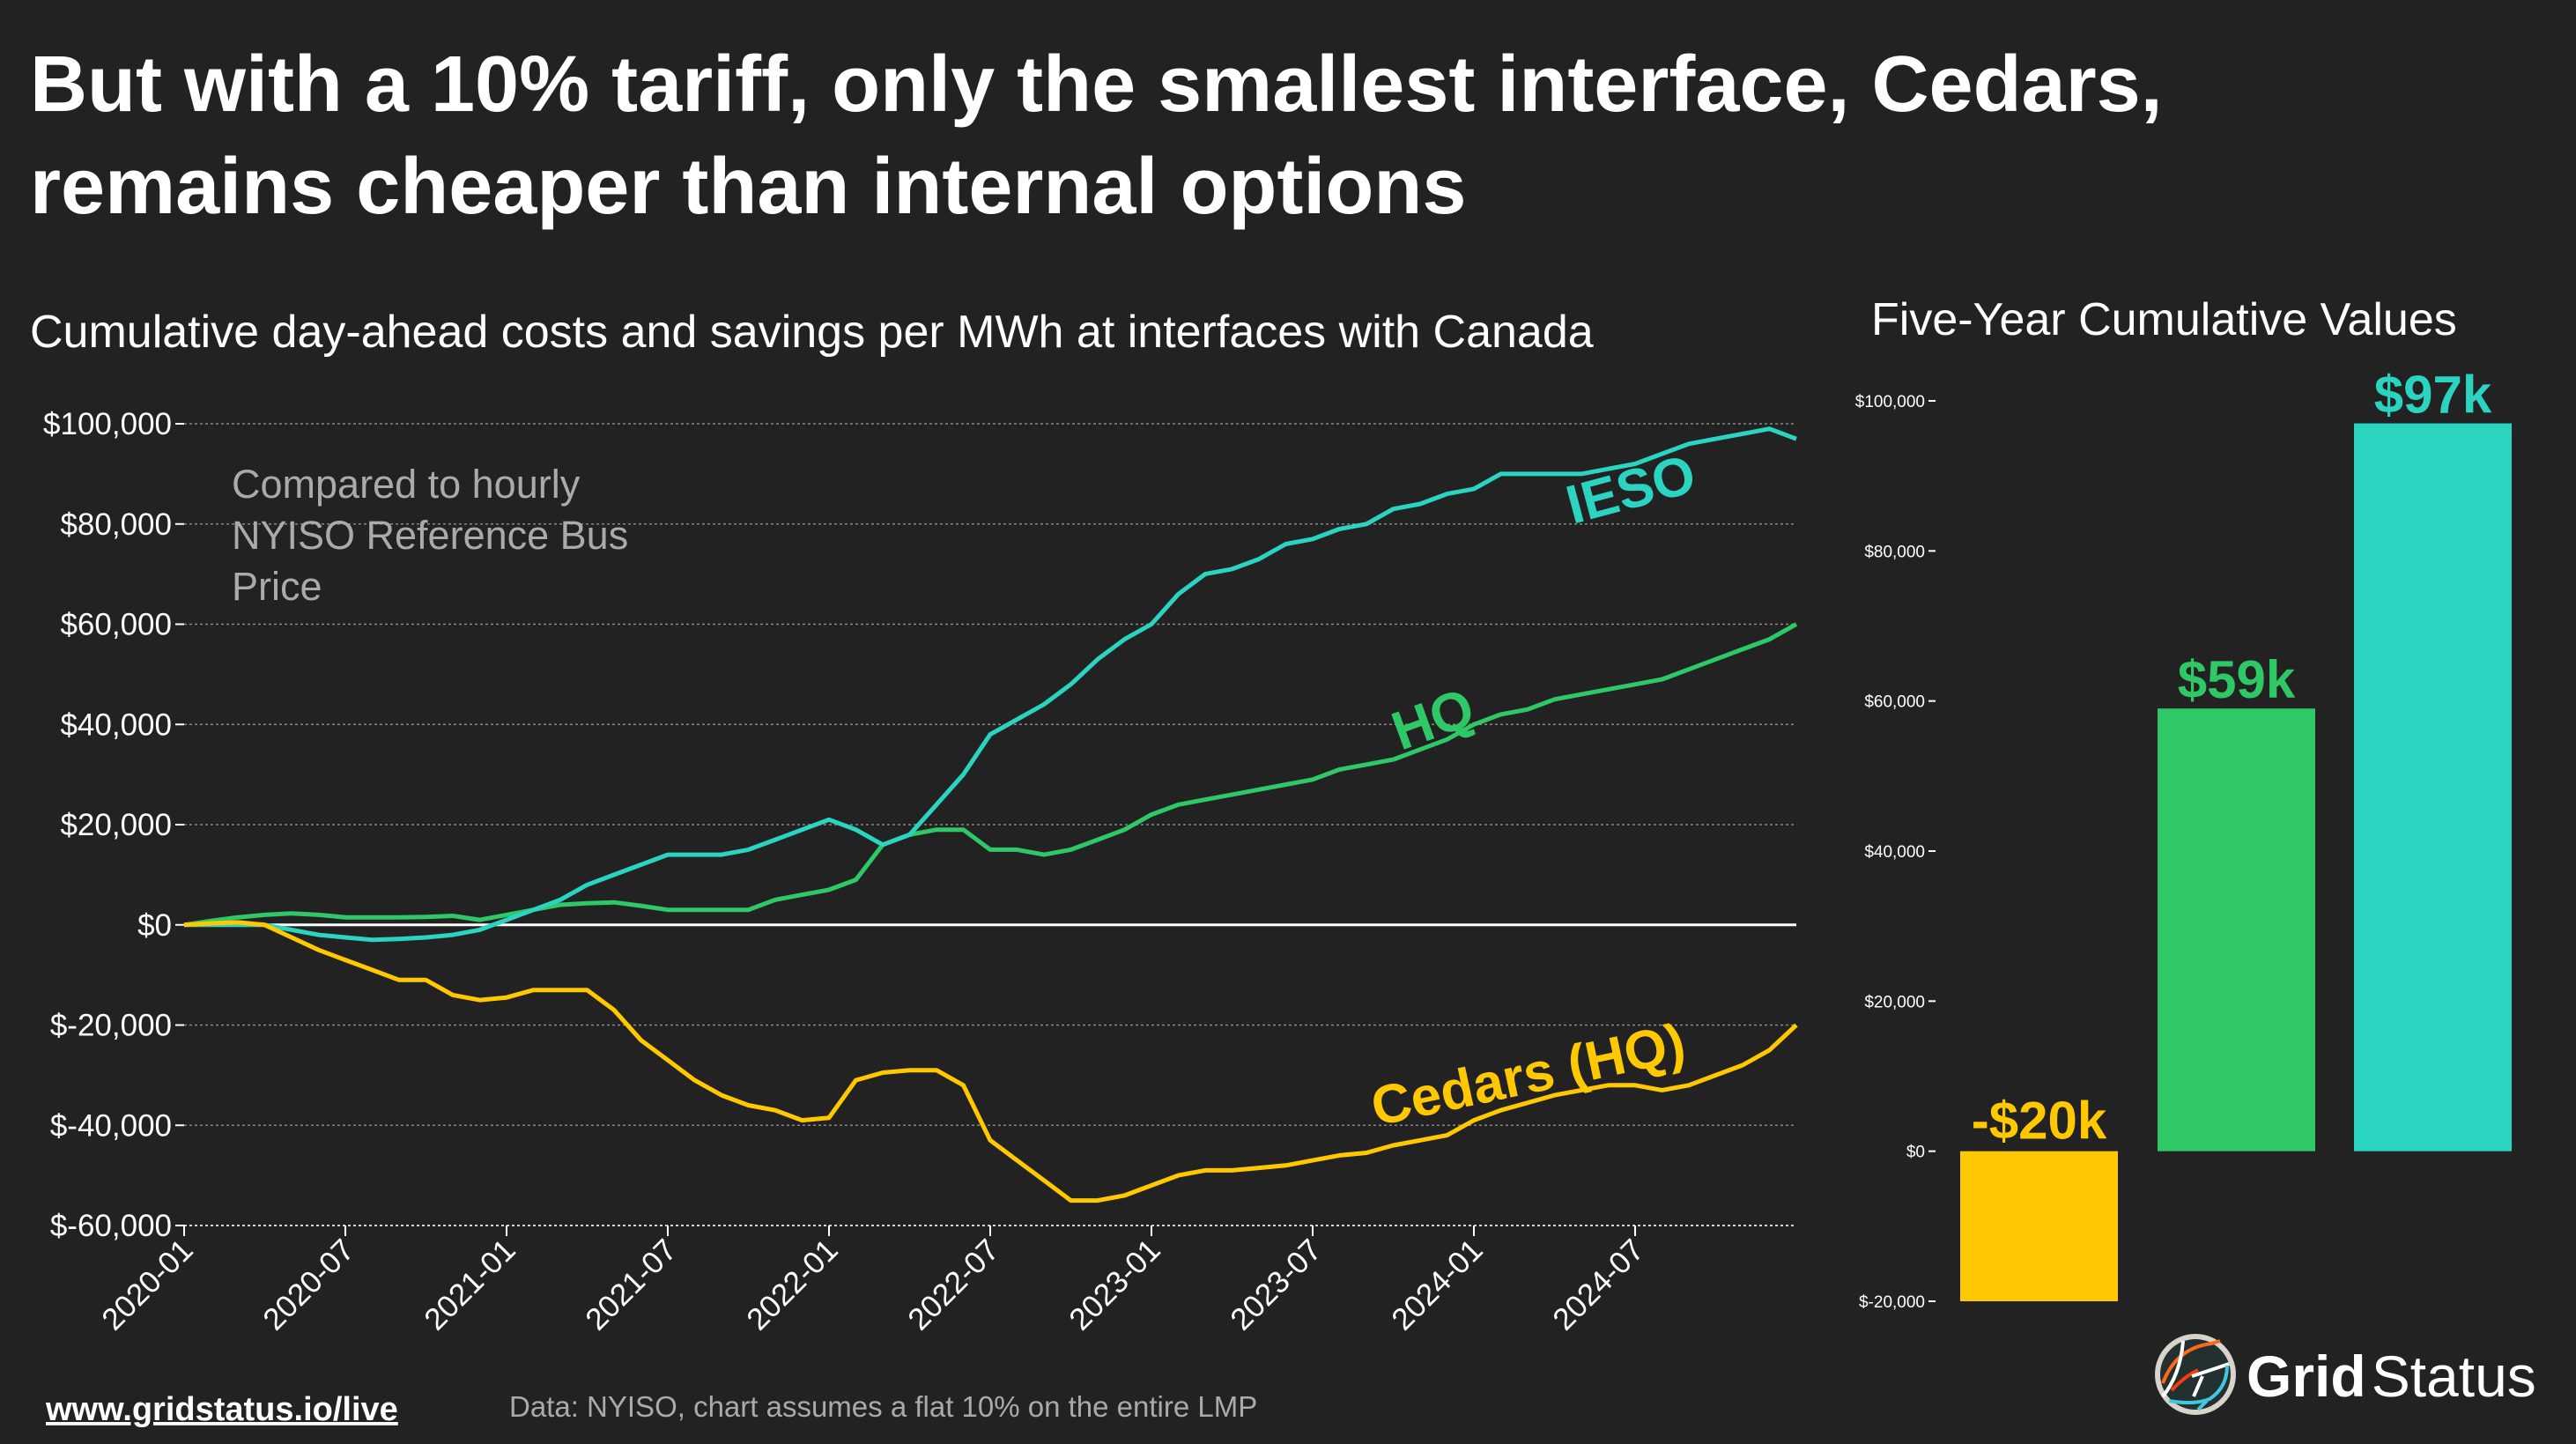 Image resolution: width=2576 pixels, height=1444 pixels. I want to click on logo-circle-icon, so click(2195, 1375).